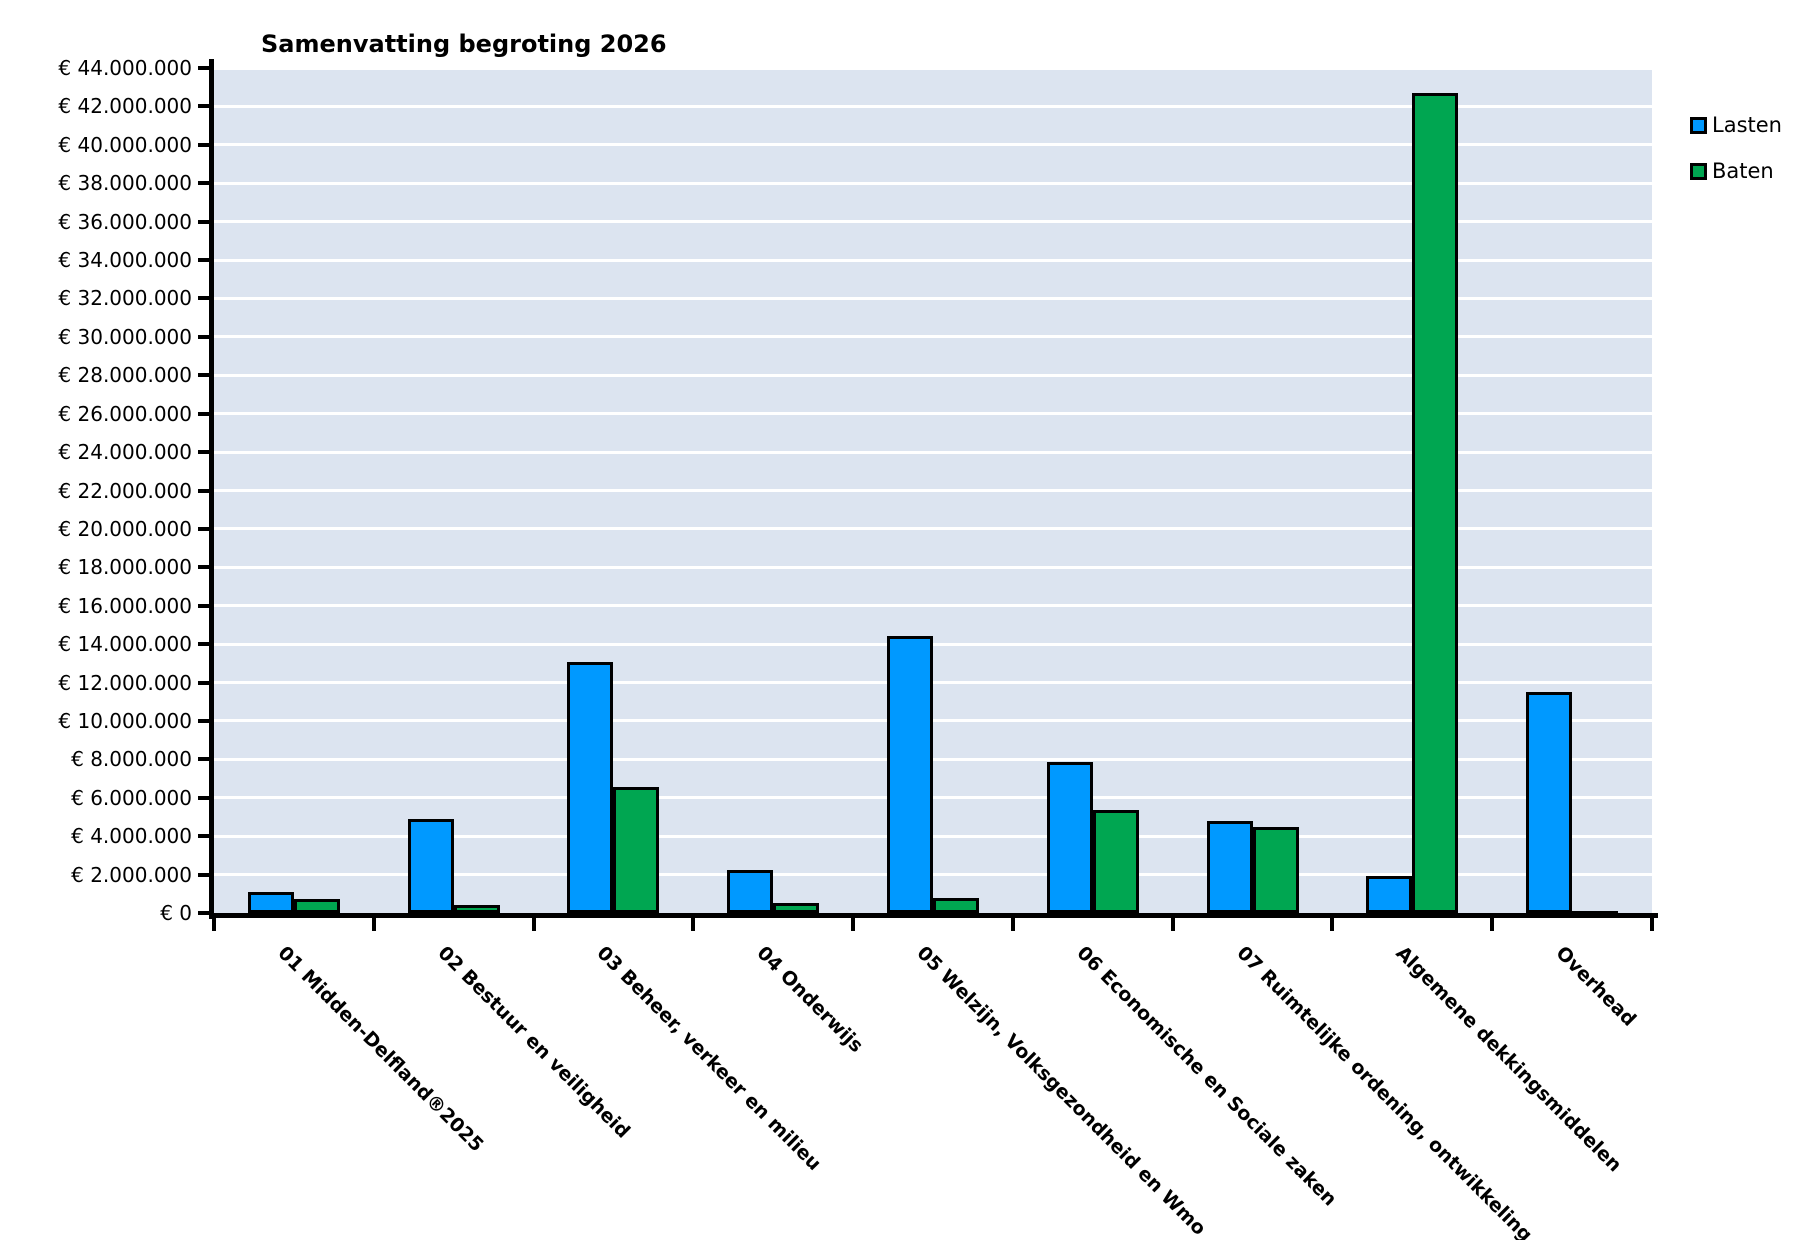 This screenshot has width=1800, height=1240. I want to click on y-tick-label: € 26.000.000, so click(125, 413).